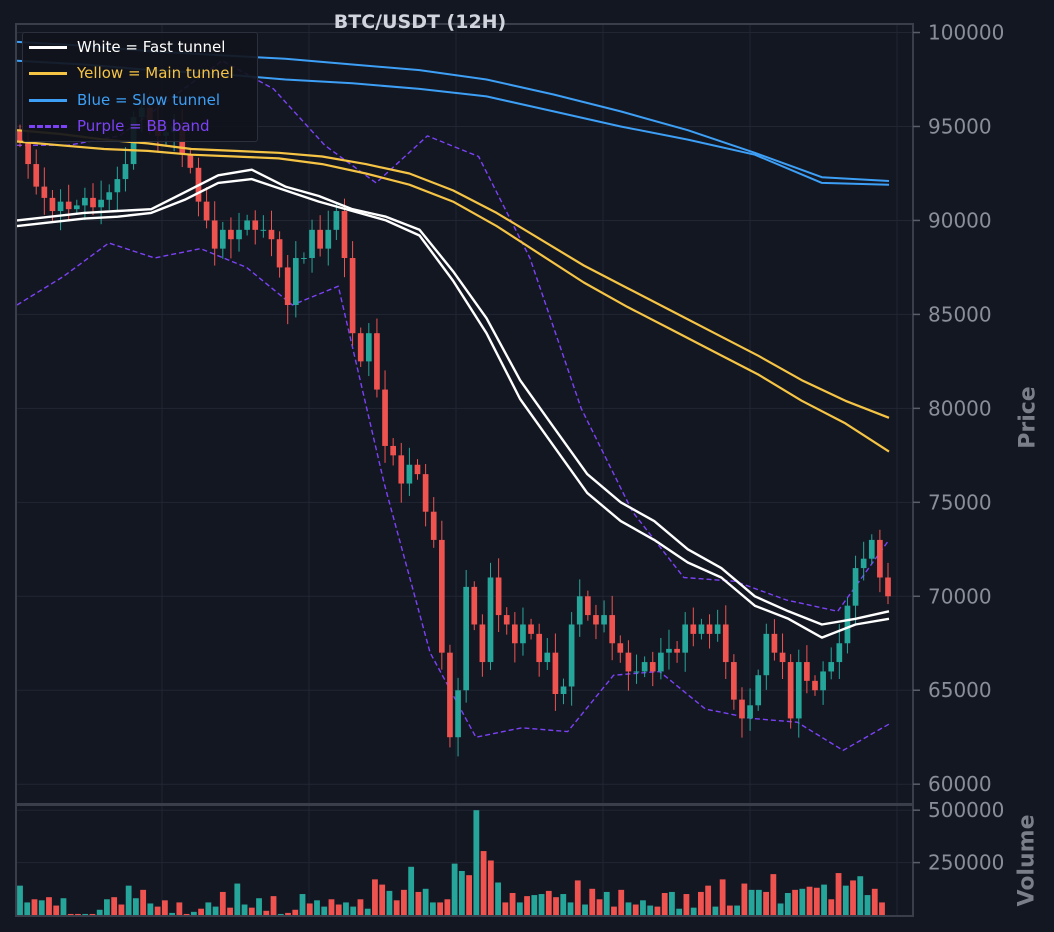  I want to click on volume-tick-label: 250000, so click(966, 863).